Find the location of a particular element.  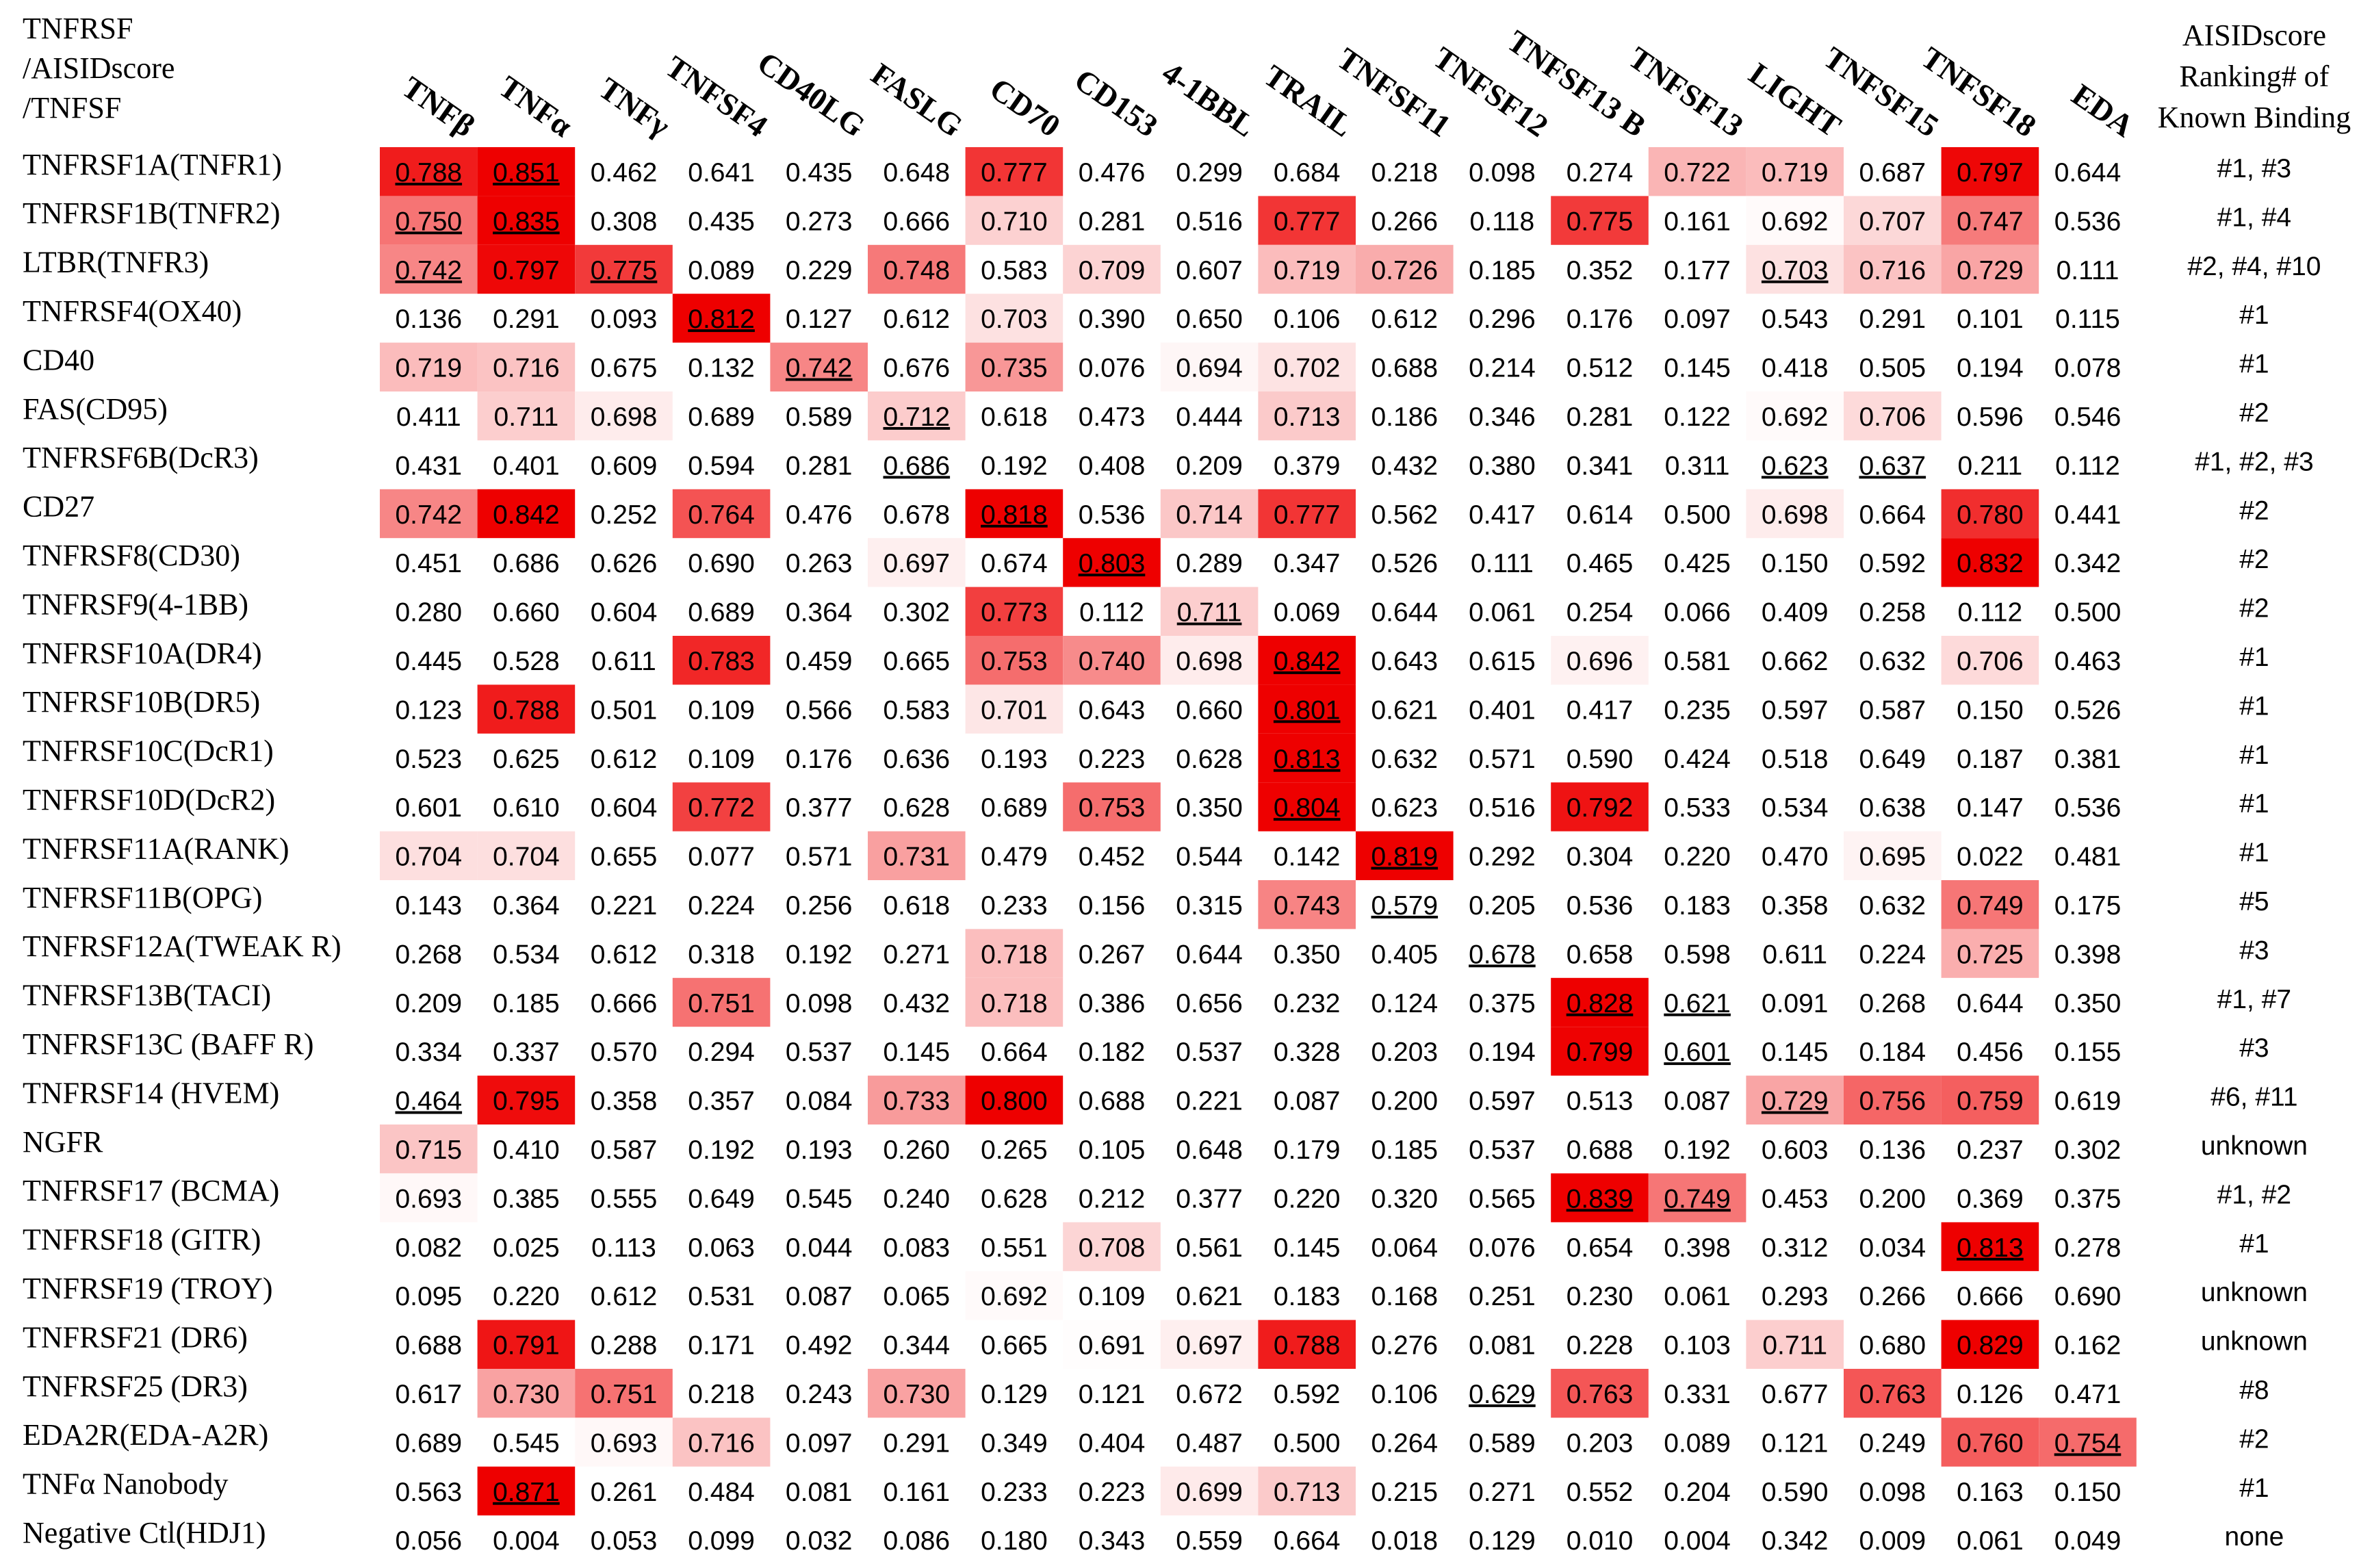

cell-value: 0.484 is located at coordinates (721, 1492).